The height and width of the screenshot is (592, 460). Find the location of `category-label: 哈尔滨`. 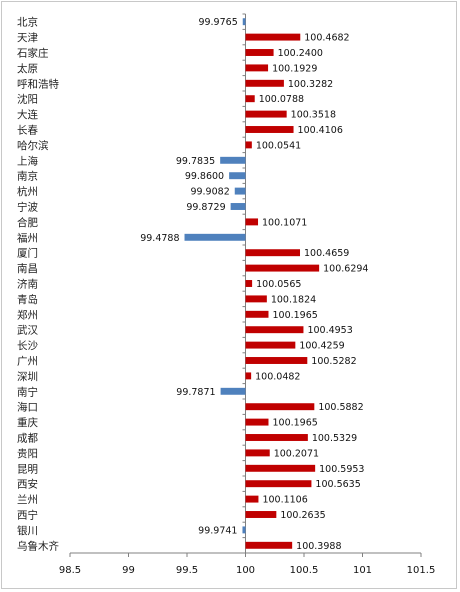

category-label: 哈尔滨 is located at coordinates (33, 145).